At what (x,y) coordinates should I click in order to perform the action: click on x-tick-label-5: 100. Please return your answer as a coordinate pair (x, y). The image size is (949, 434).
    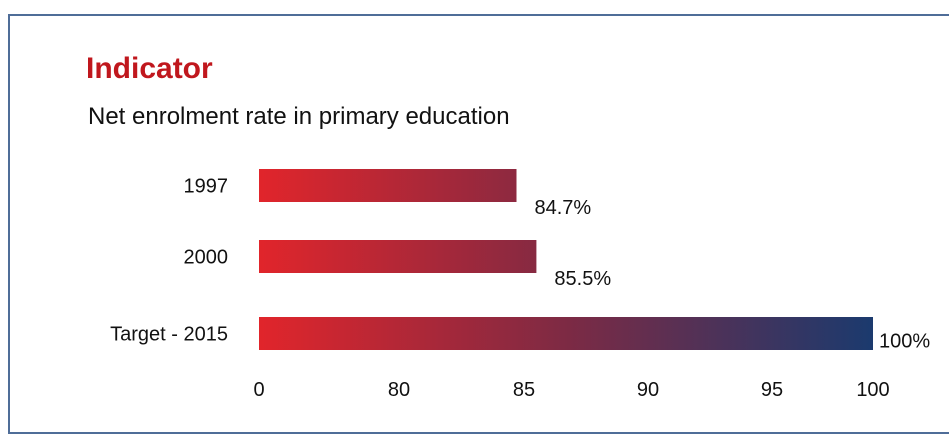
    Looking at the image, I should click on (872, 390).